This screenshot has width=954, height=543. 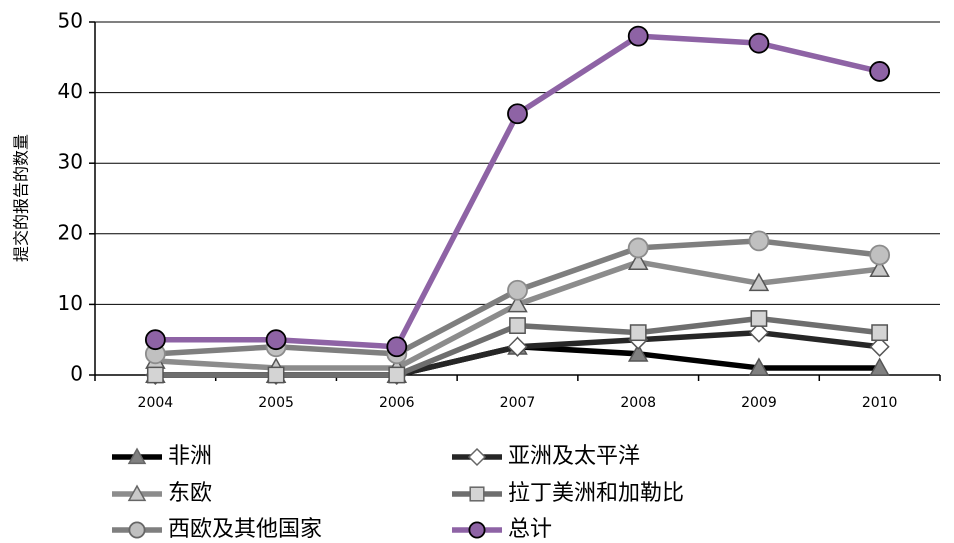 I want to click on y-tick-label: 20, so click(x=70, y=232).